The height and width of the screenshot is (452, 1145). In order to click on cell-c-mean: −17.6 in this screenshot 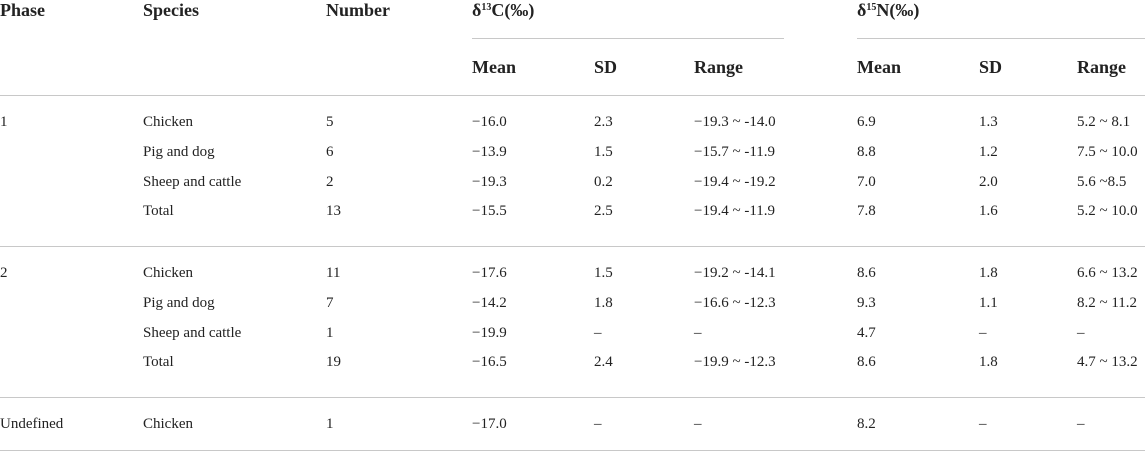, I will do `click(489, 273)`.